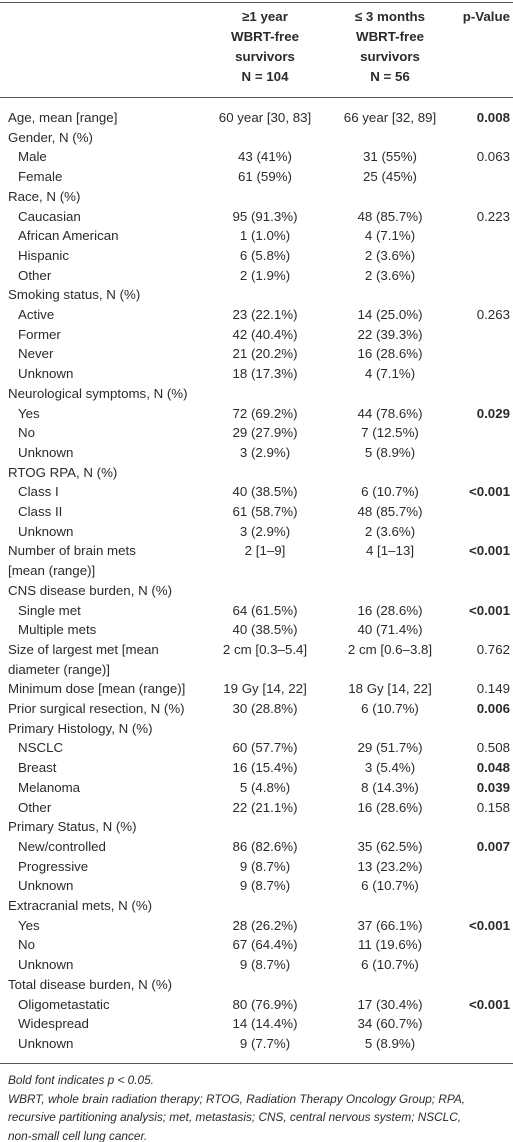 Image resolution: width=513 pixels, height=1142 pixels. Describe the element at coordinates (390, 866) in the screenshot. I see `table-cell: 13 (23.2%)` at that location.